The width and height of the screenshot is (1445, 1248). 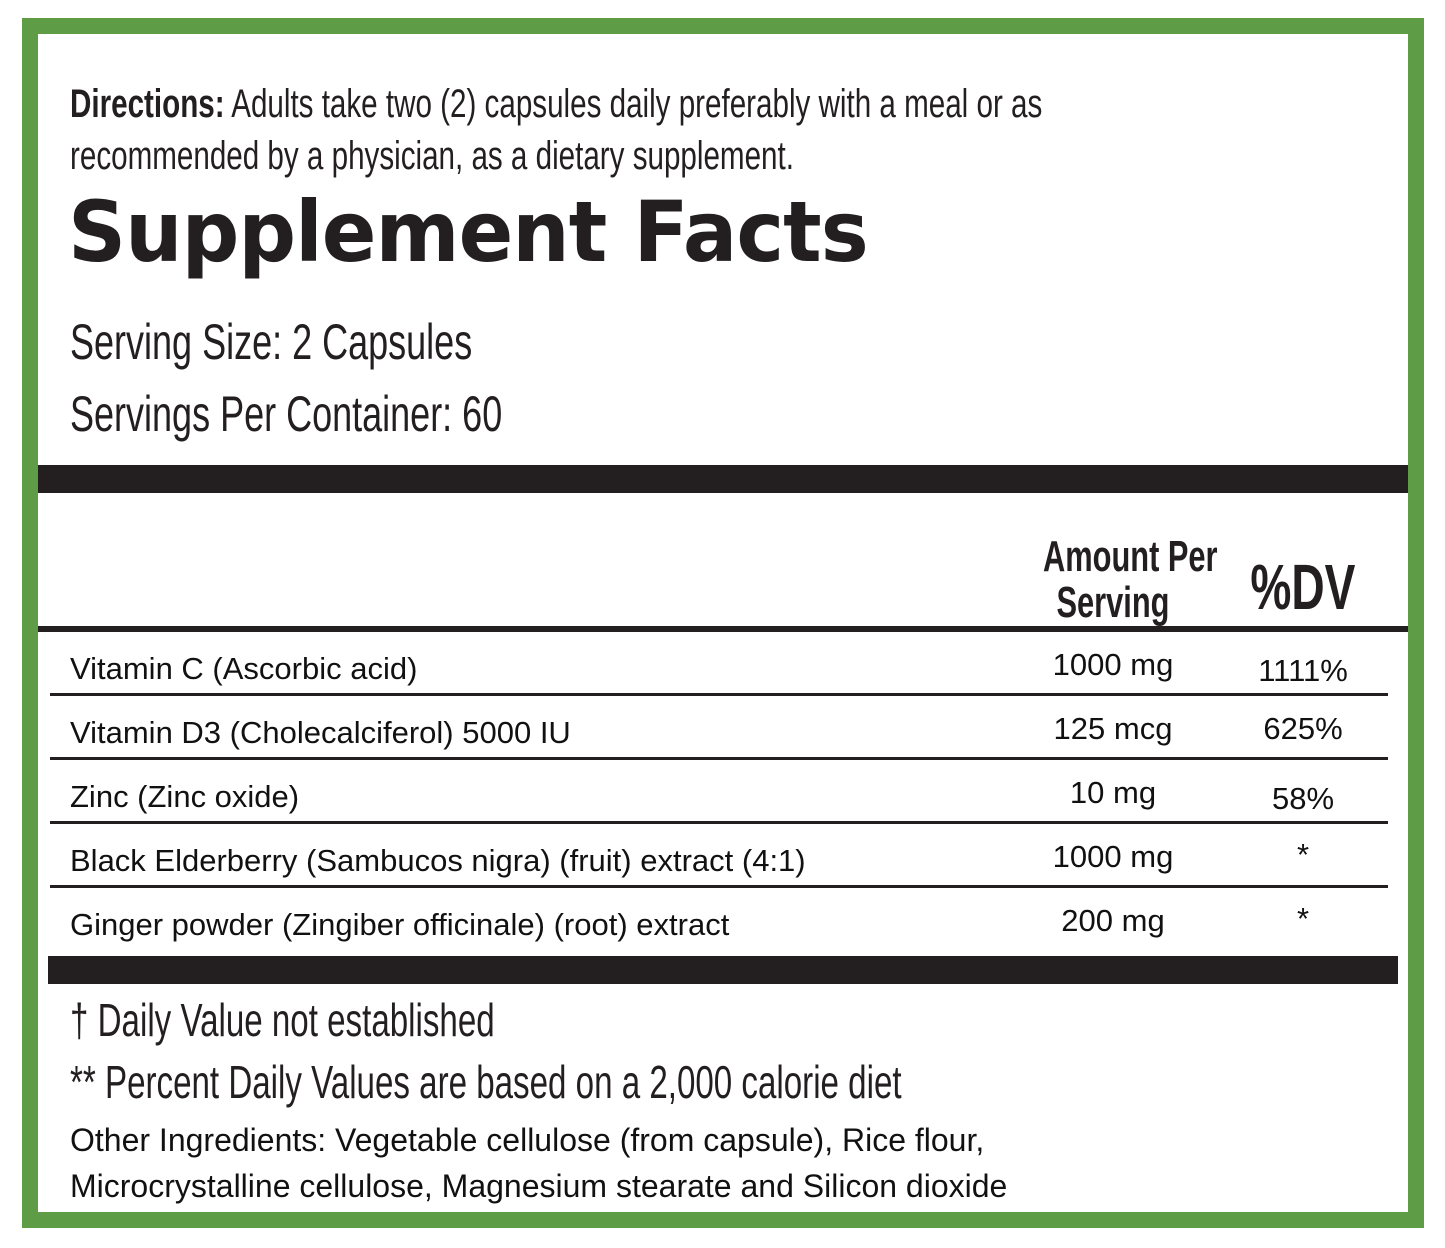 I want to click on page-title: Supplement Facts, so click(x=468, y=232).